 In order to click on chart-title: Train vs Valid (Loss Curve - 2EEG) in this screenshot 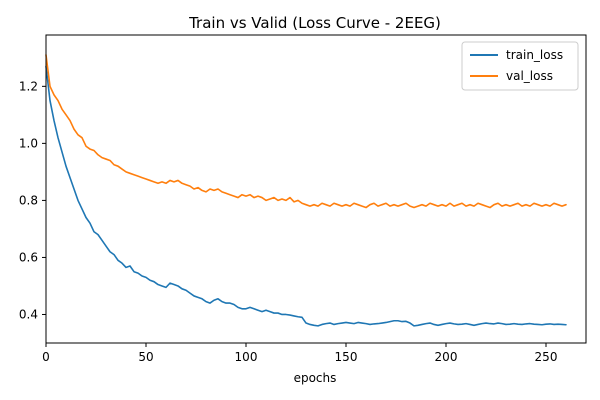, I will do `click(314, 23)`.